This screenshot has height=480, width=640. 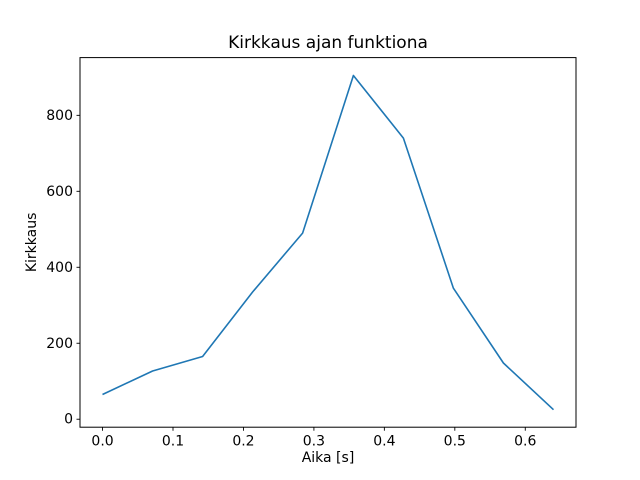 What do you see at coordinates (525, 442) in the screenshot?
I see `x-tick-label: 0.6` at bounding box center [525, 442].